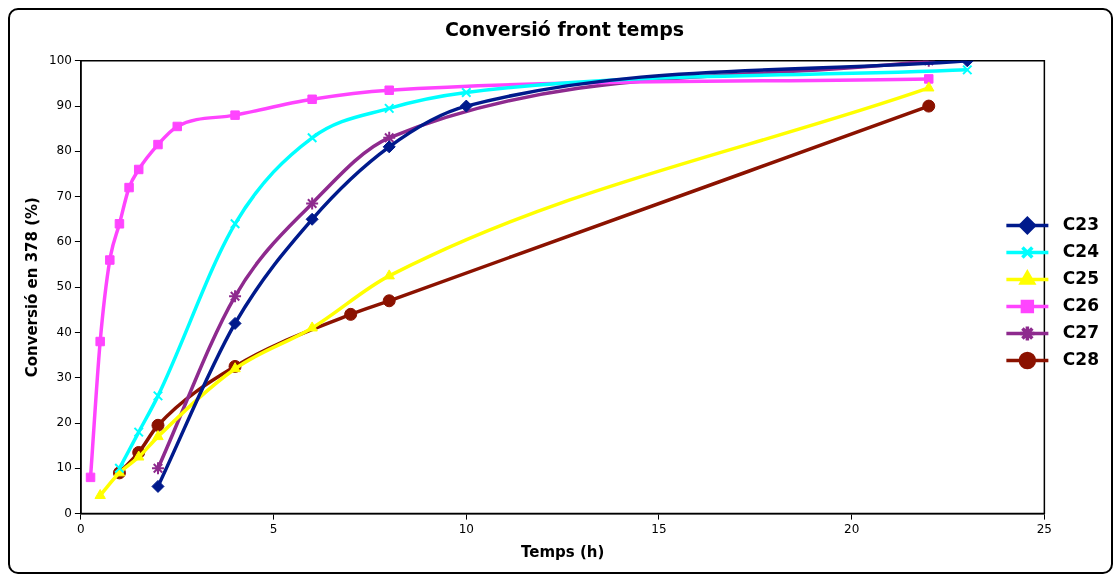  I want to click on legend-label: C26, so click(1081, 304).